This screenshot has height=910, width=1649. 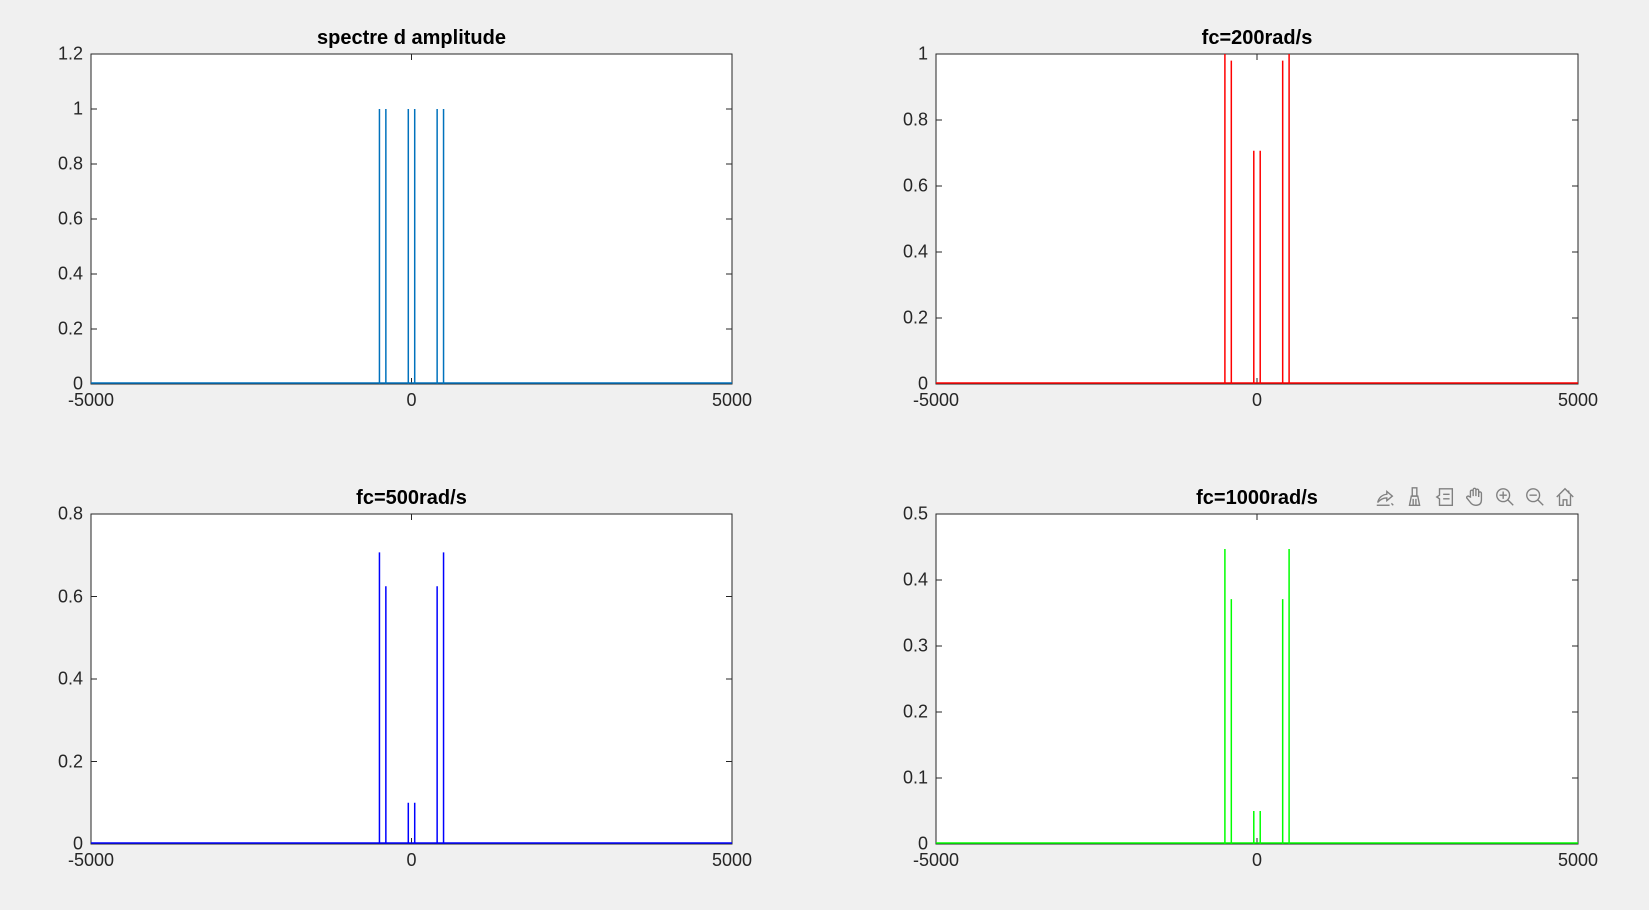 What do you see at coordinates (915, 645) in the screenshot?
I see `y-tick-label: 0.3` at bounding box center [915, 645].